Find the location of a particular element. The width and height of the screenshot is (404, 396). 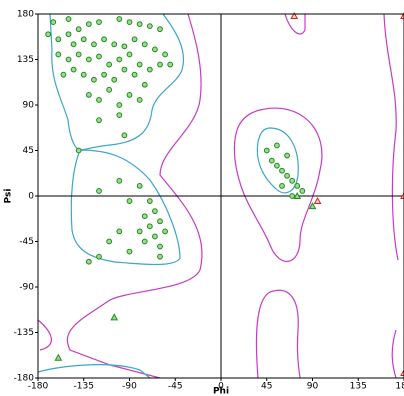

x-tick-label: 45 is located at coordinates (266, 387).